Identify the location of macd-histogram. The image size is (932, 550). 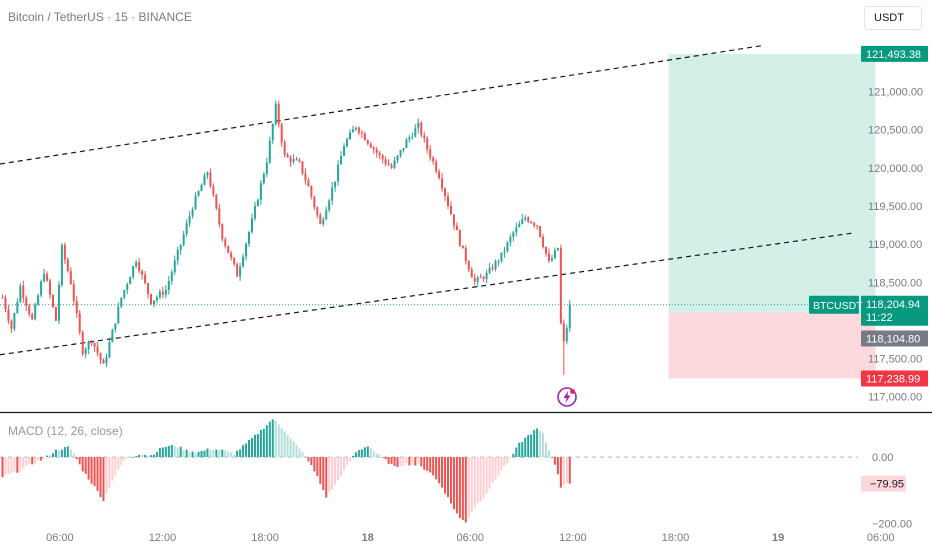
(286, 471).